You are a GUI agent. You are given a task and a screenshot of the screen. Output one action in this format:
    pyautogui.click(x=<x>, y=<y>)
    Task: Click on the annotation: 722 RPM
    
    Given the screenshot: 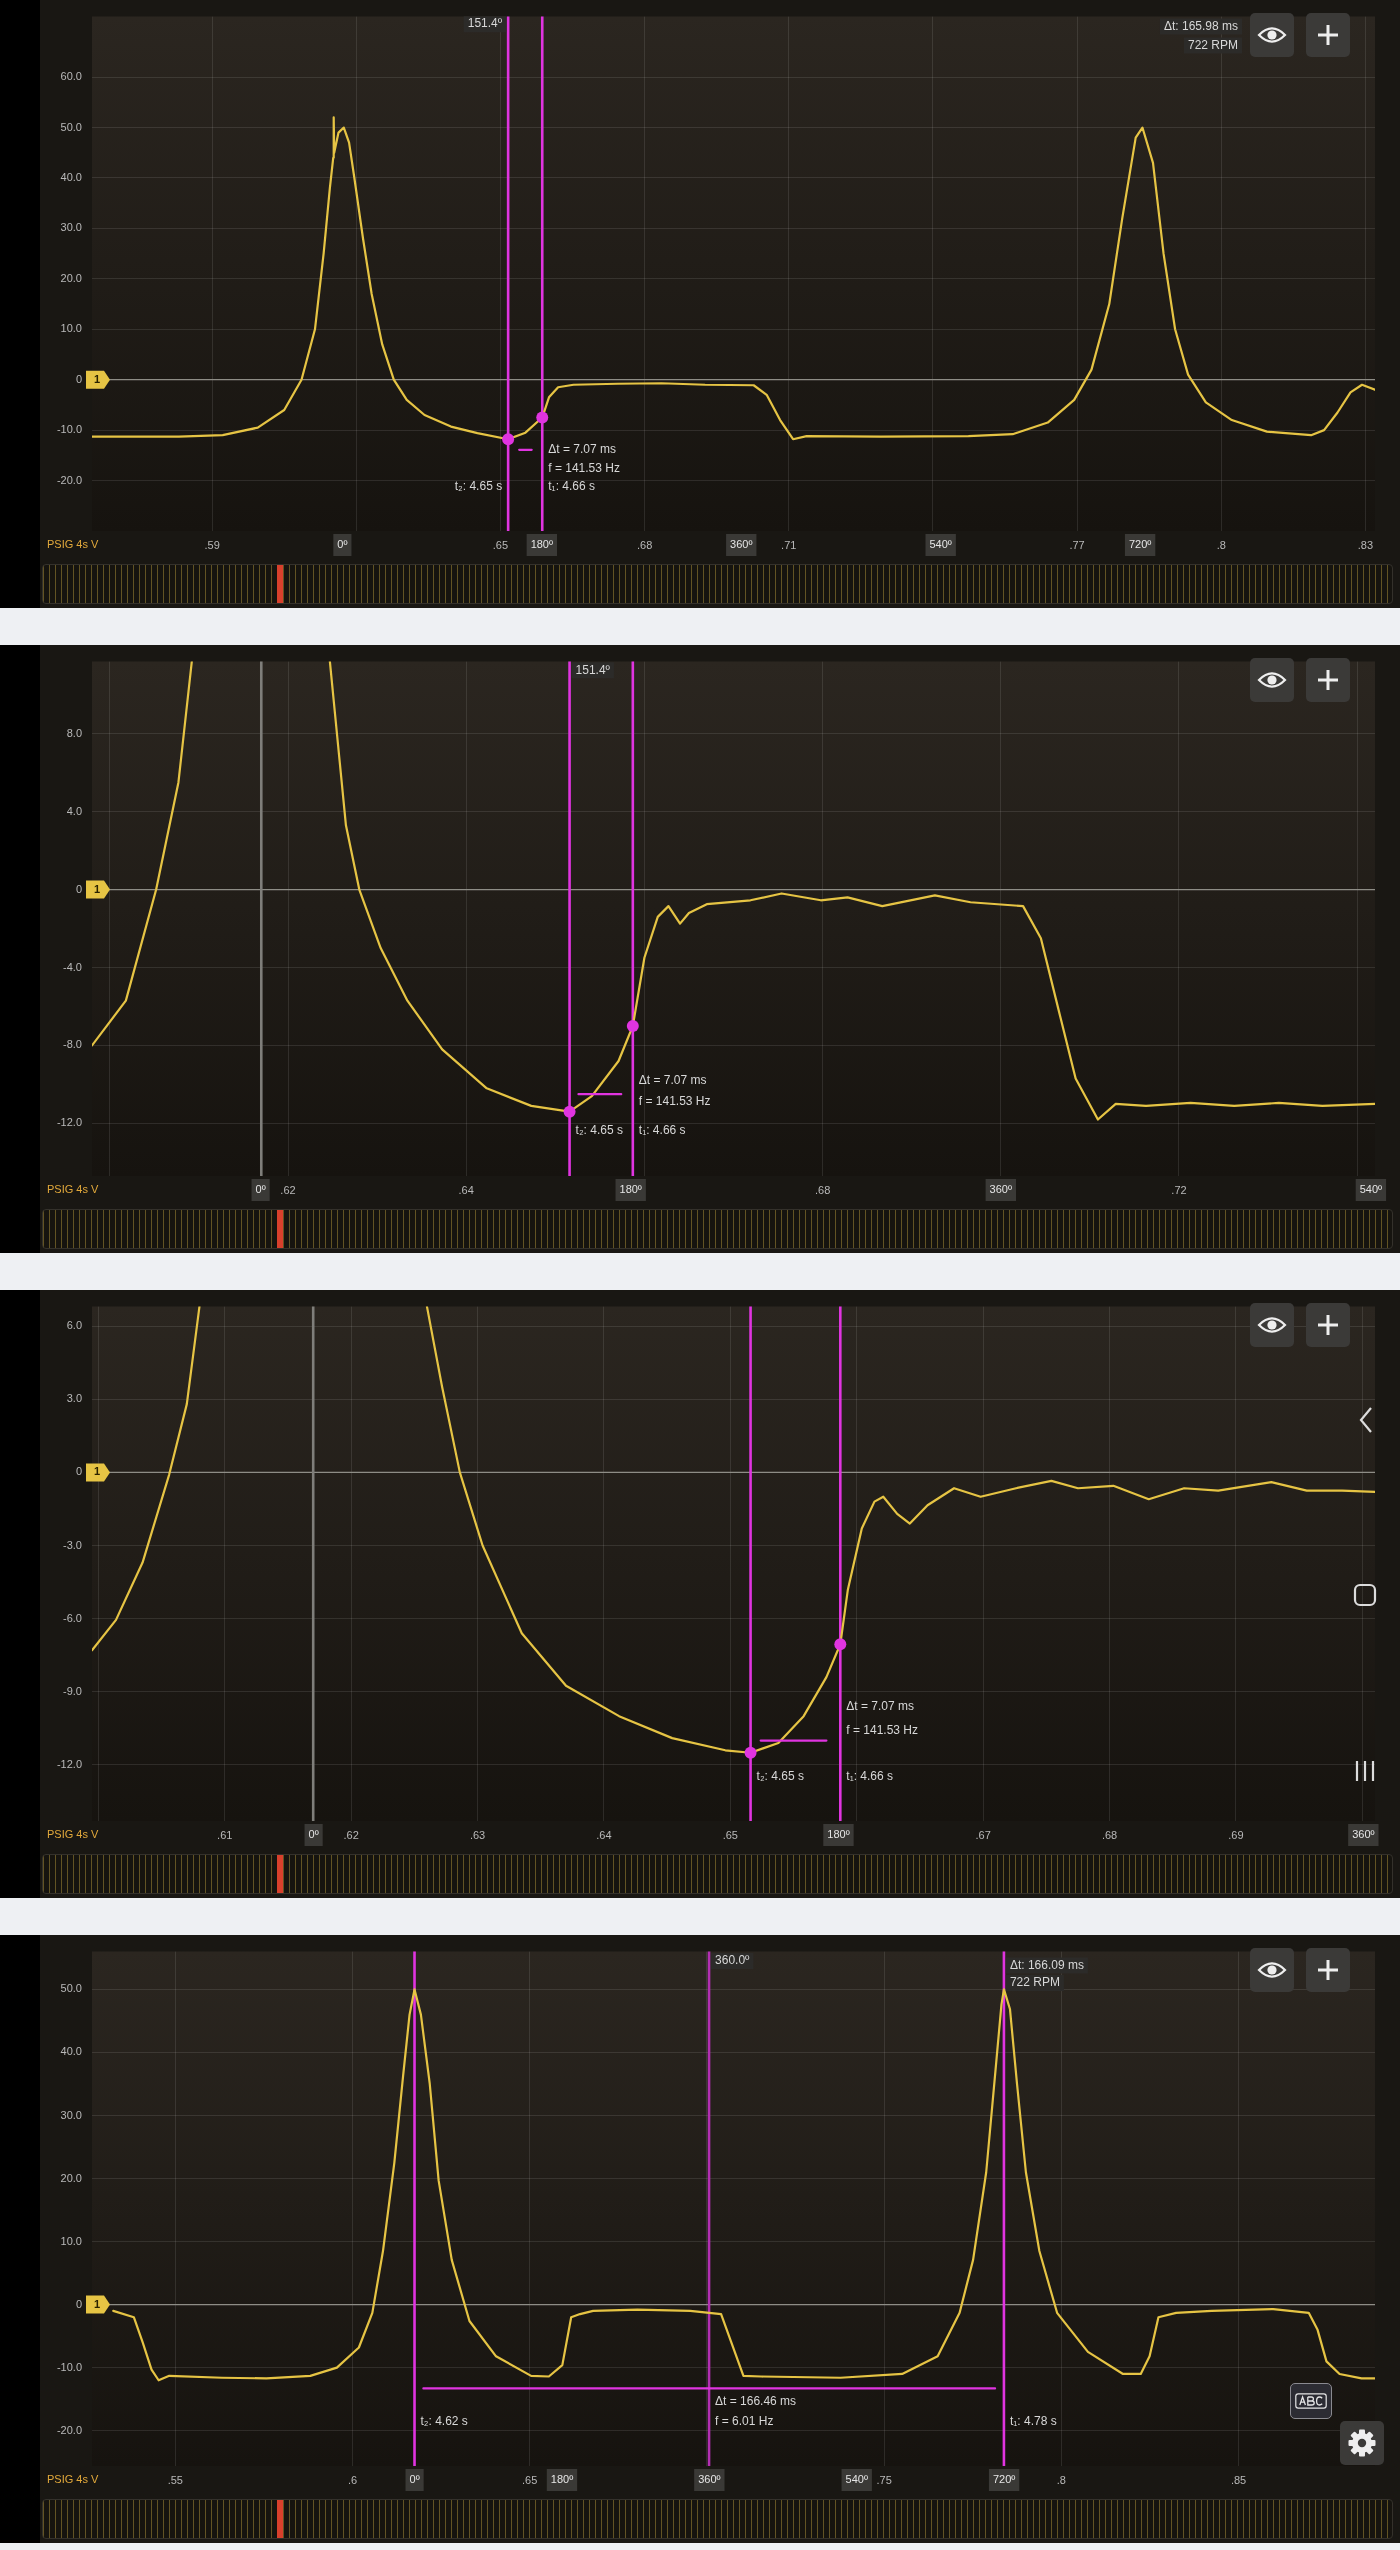 What is the action you would take?
    pyautogui.click(x=1034, y=1982)
    